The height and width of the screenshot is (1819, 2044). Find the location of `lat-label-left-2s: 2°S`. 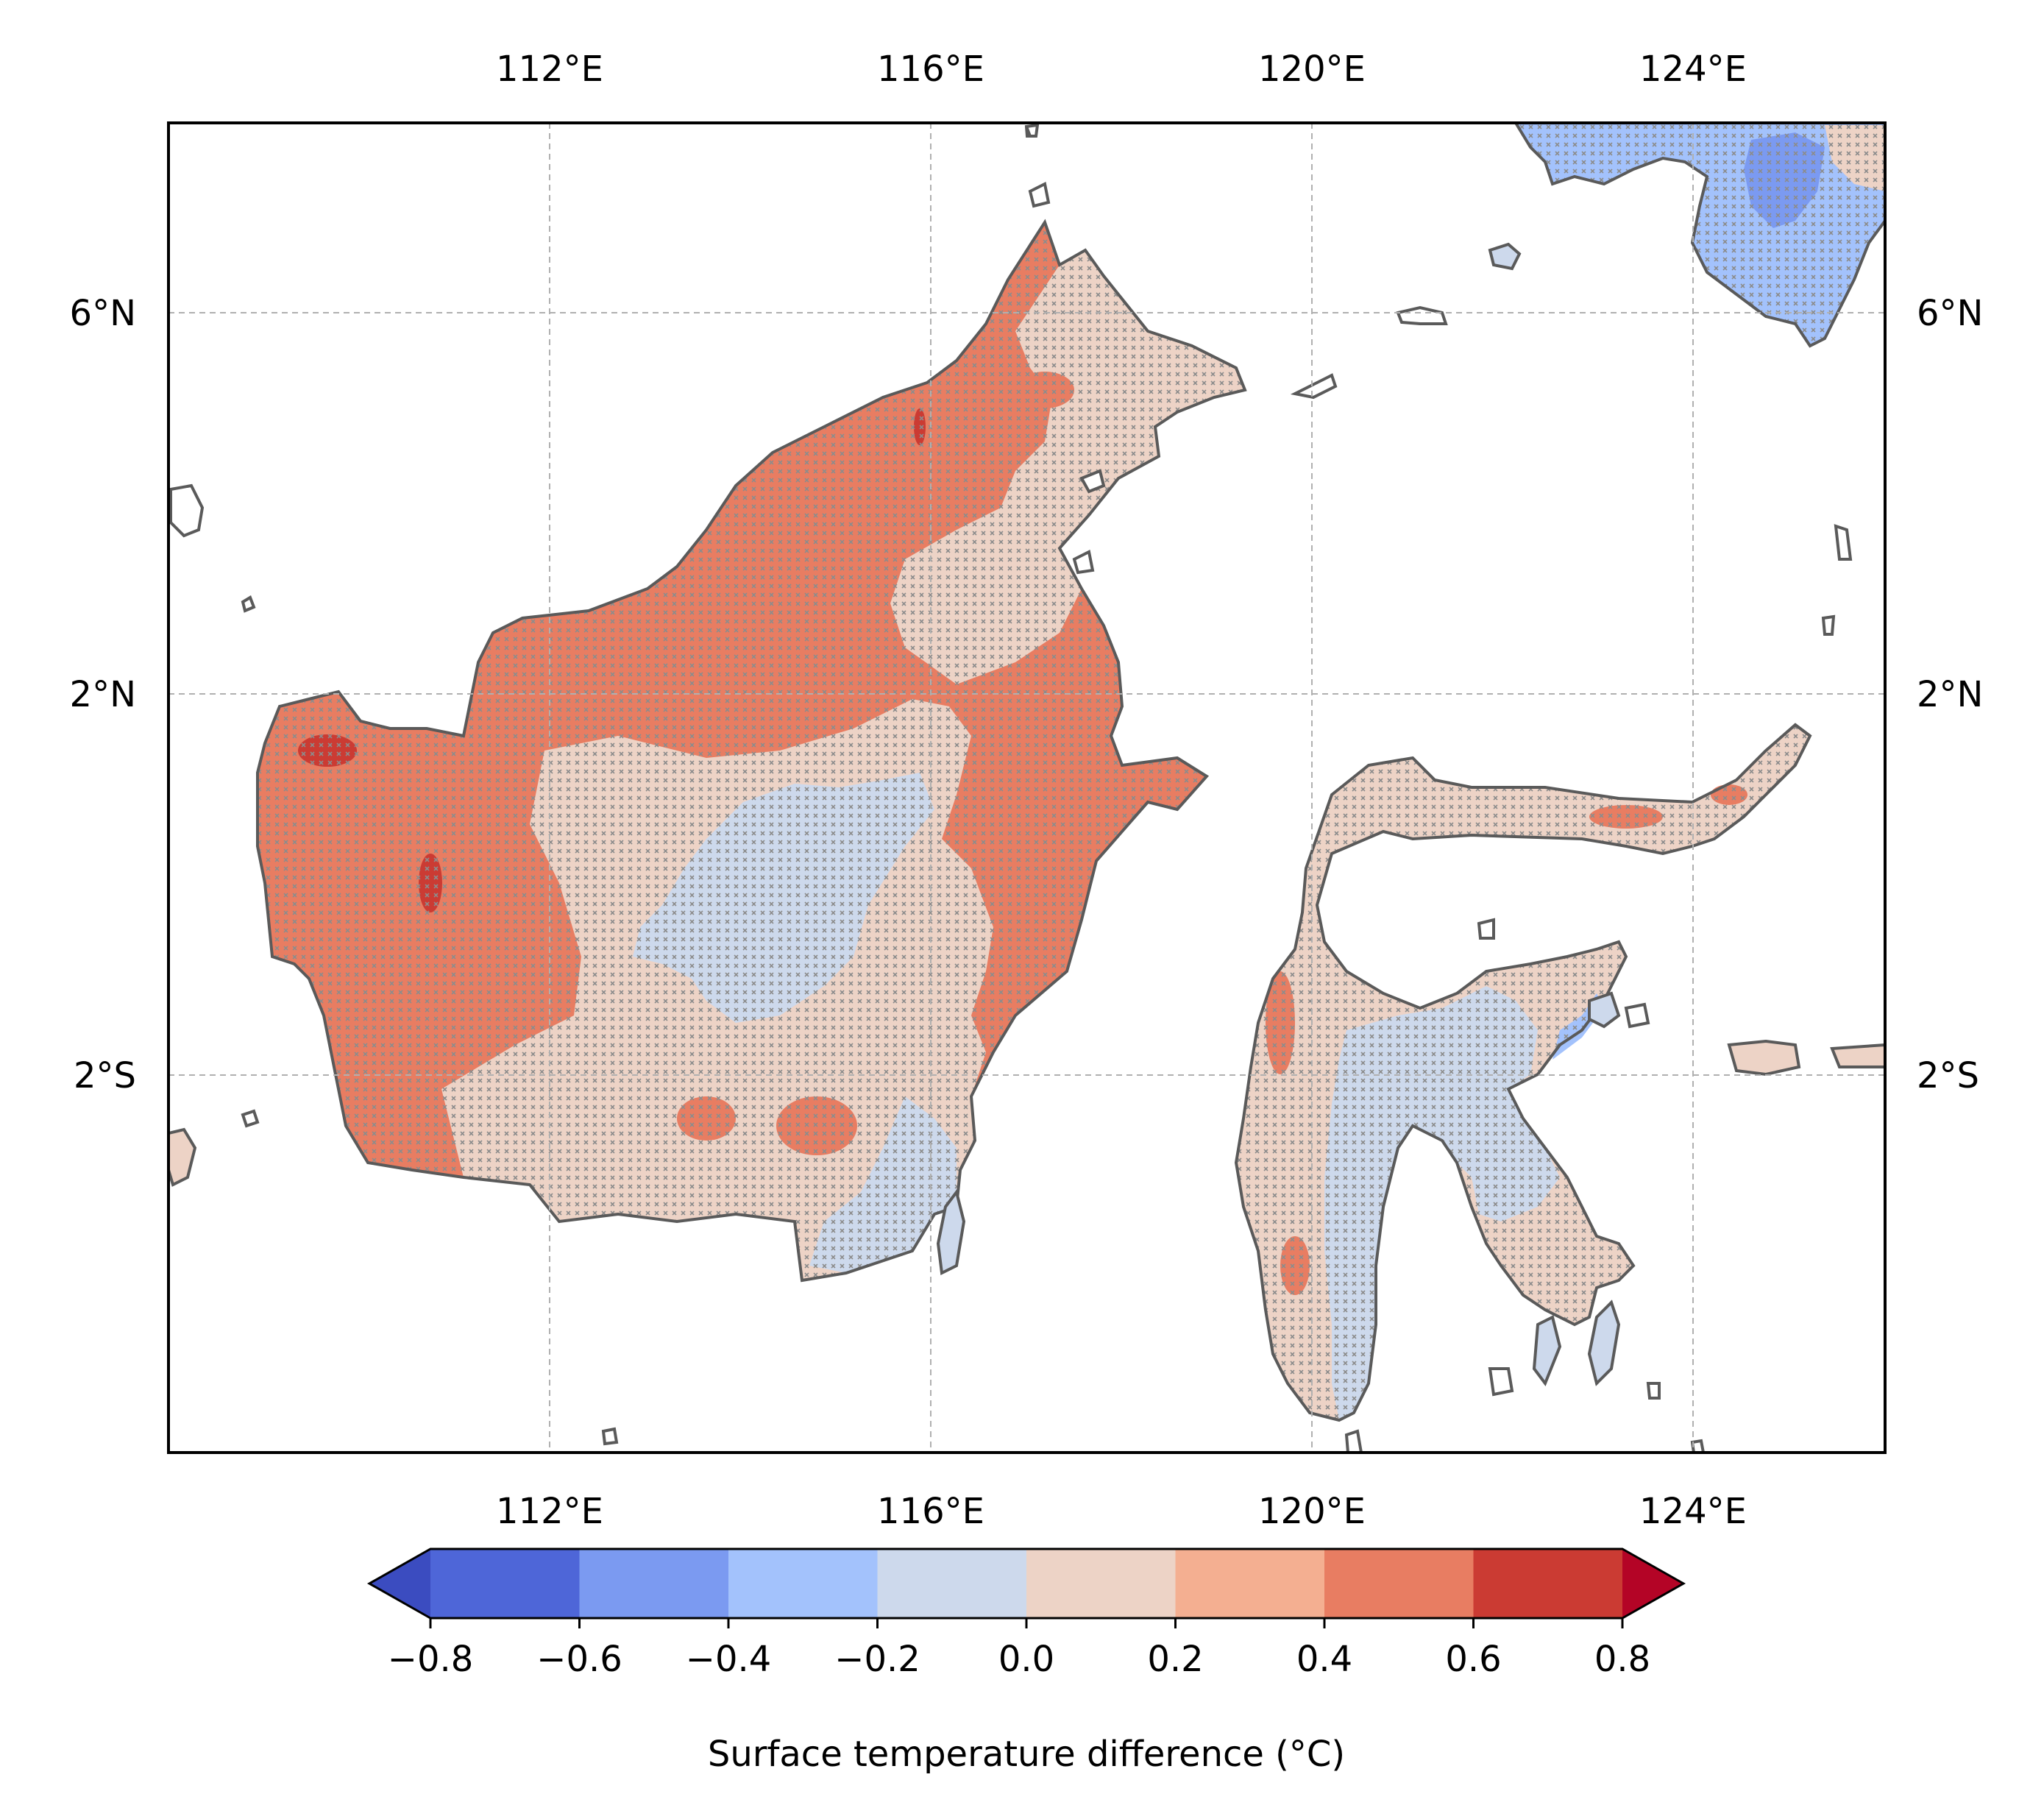

lat-label-left-2s: 2°S is located at coordinates (105, 1075).